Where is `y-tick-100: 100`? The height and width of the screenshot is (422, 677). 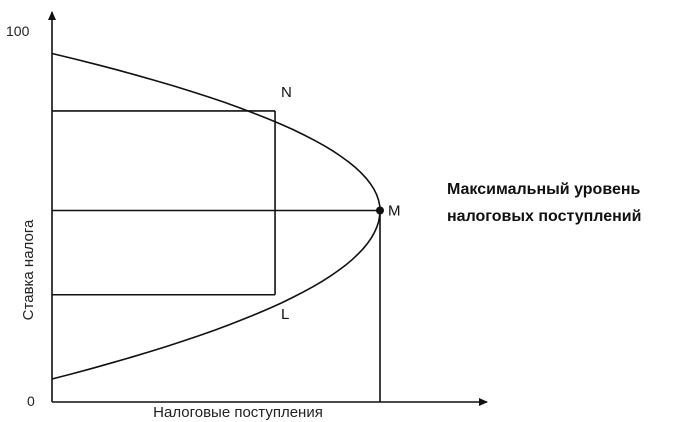 y-tick-100: 100 is located at coordinates (18, 31).